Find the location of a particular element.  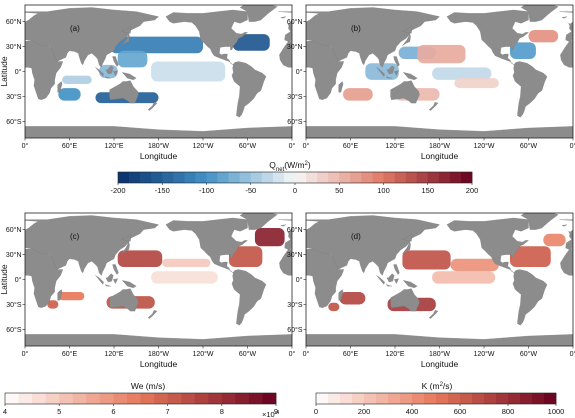

colorbar-tick-label: 150 is located at coordinates (427, 190).